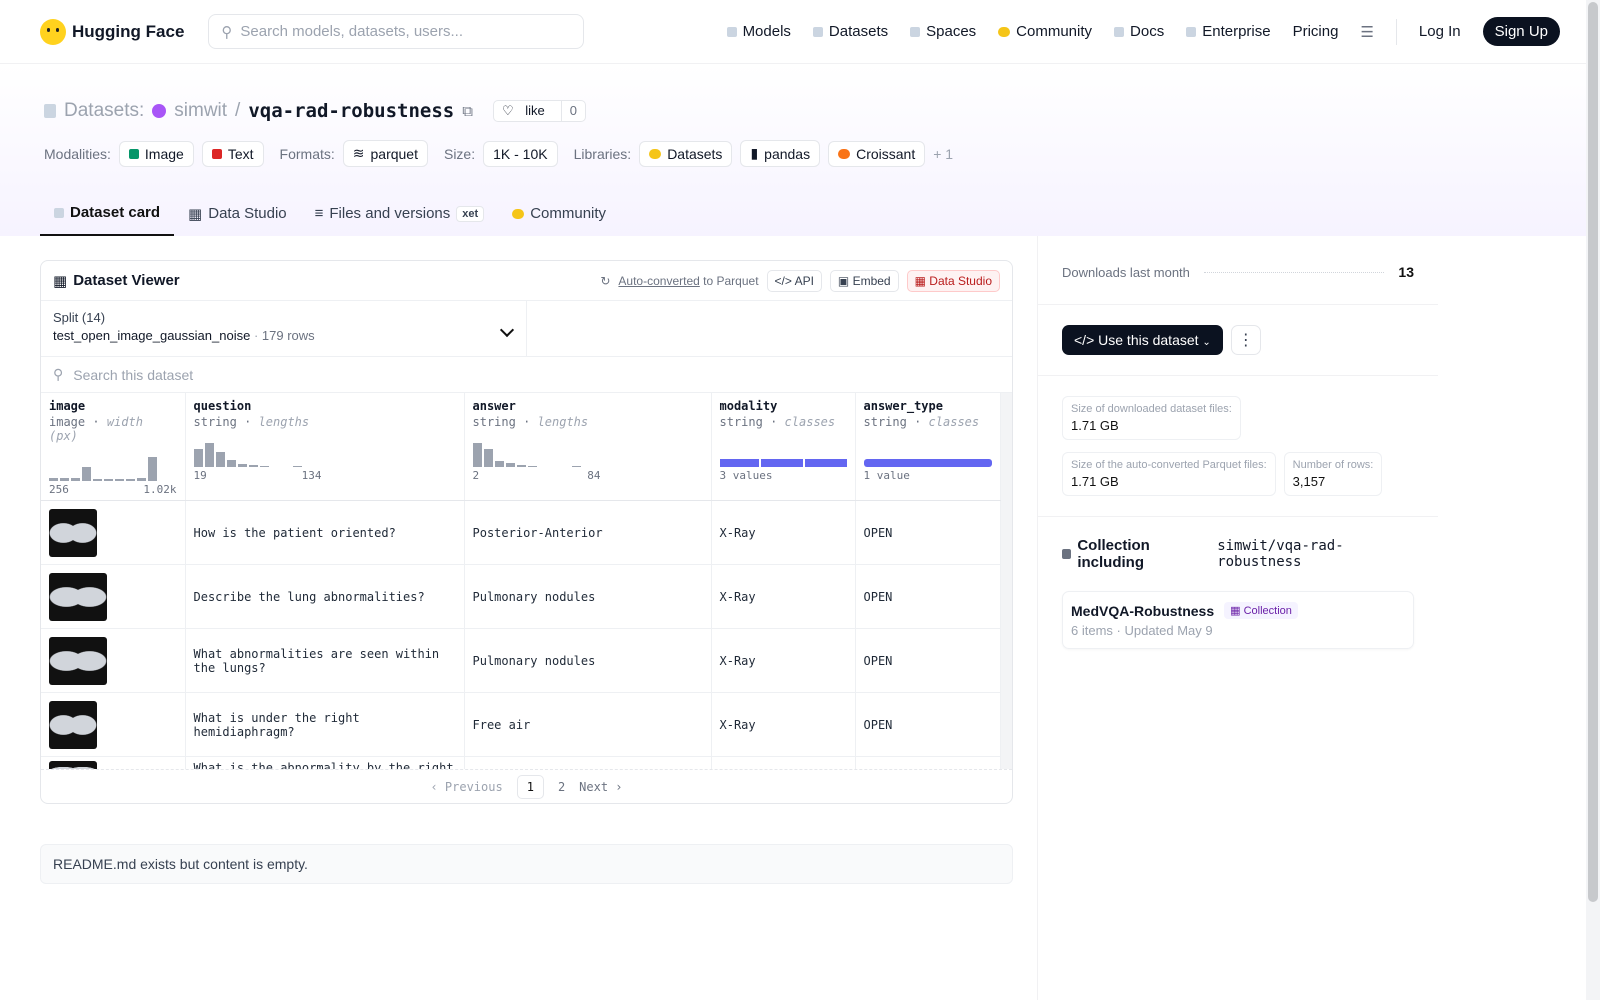 This screenshot has height=1000, width=1600. Describe the element at coordinates (561, 786) in the screenshot. I see `page-2: 2` at that location.